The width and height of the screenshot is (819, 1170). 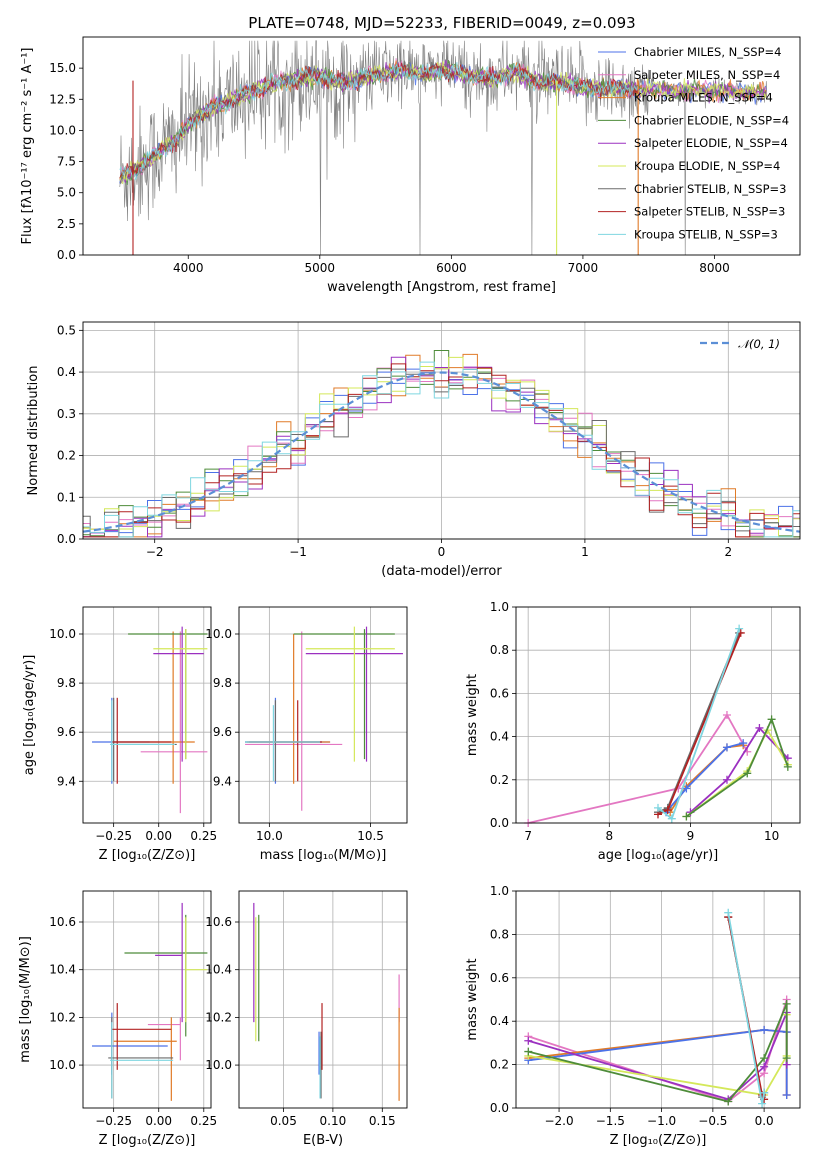 I want to click on x-tick-label: −2.0, so click(x=558, y=1121).